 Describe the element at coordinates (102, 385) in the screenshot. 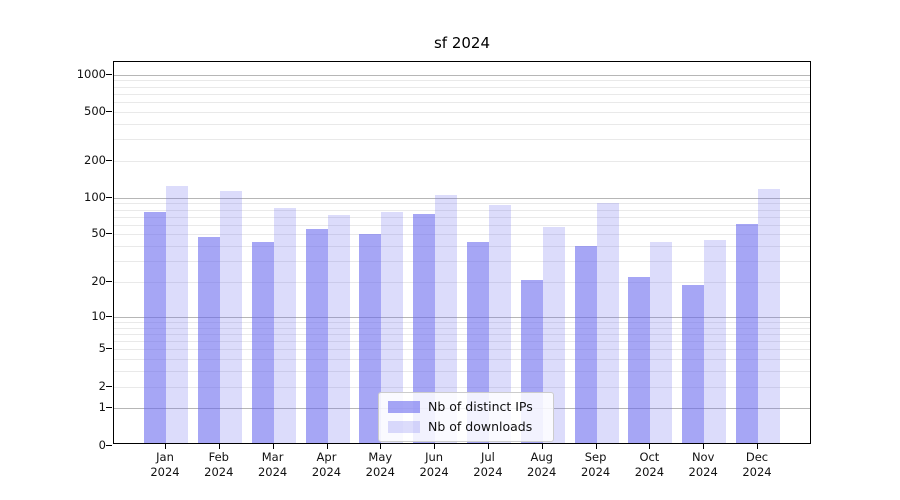

I see `y-tick-label: 2` at that location.